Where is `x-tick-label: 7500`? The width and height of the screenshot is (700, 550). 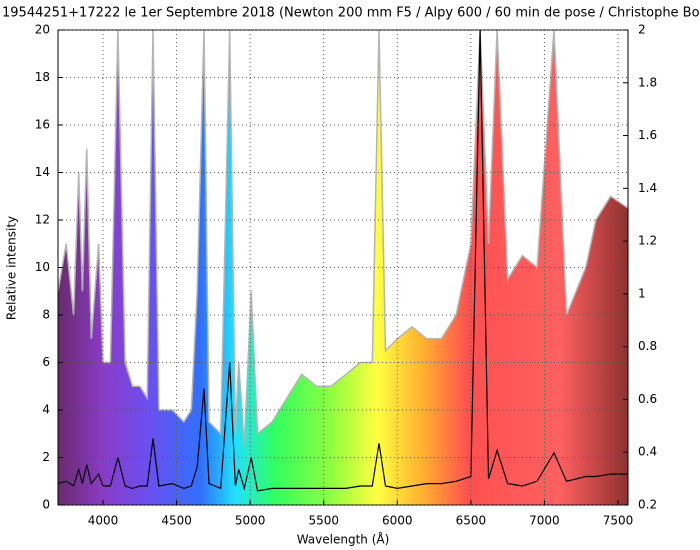 x-tick-label: 7500 is located at coordinates (618, 521).